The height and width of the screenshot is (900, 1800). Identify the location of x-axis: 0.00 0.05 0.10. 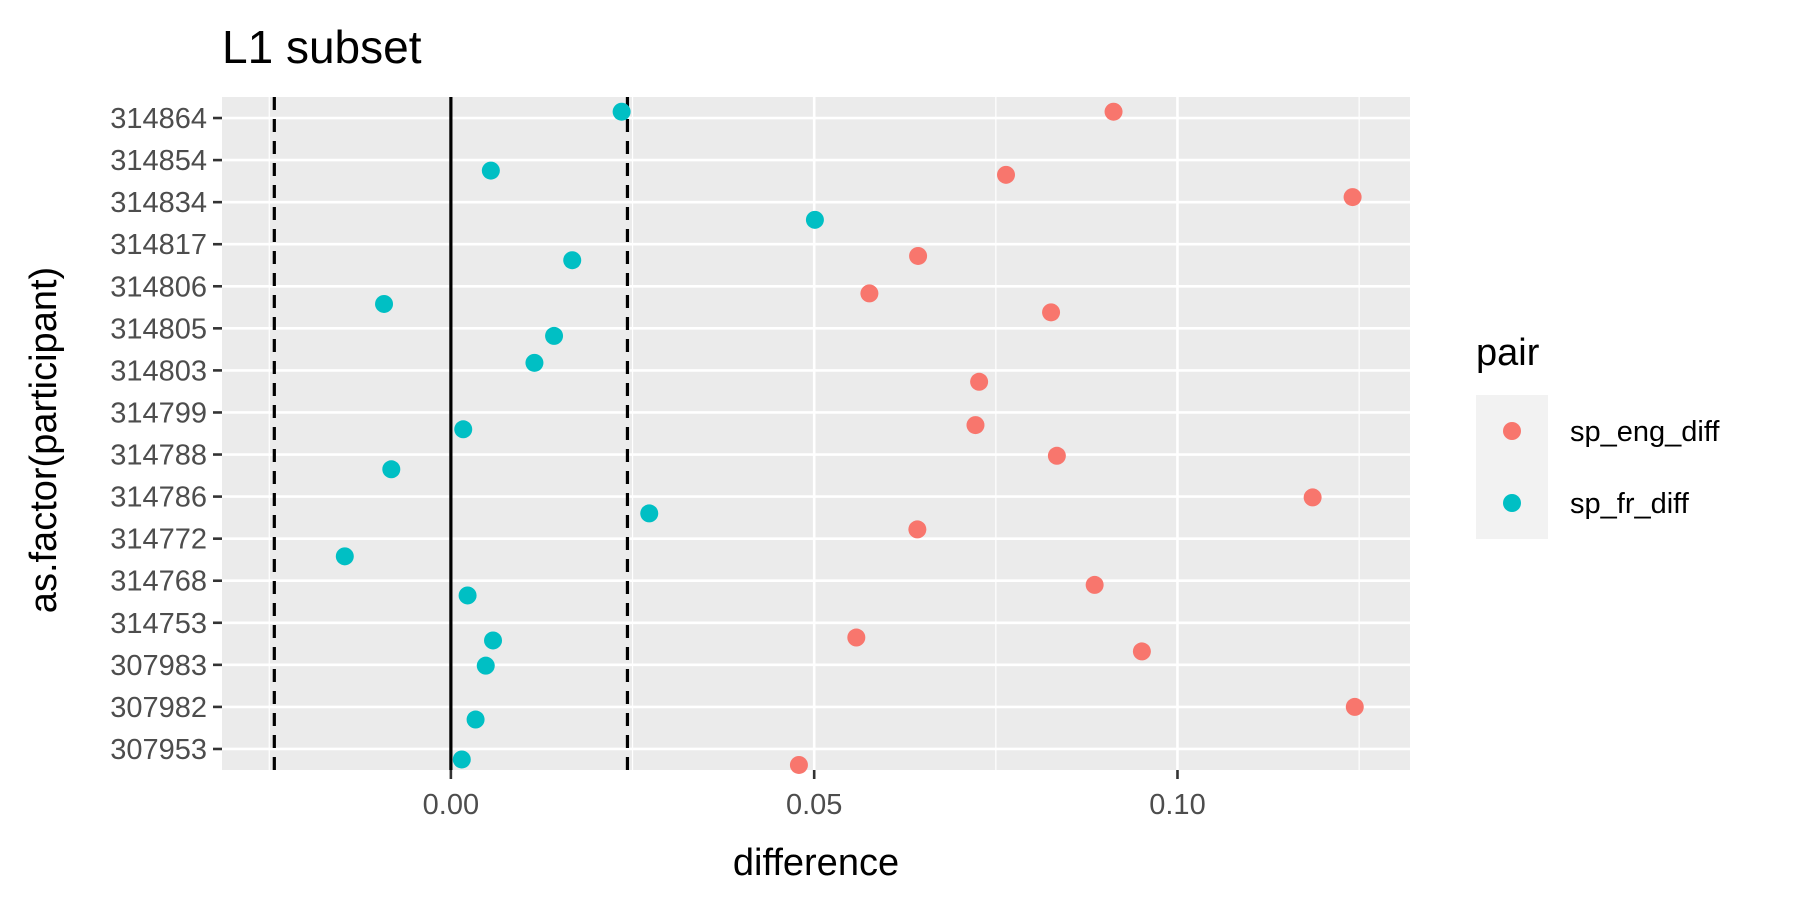
(814, 795).